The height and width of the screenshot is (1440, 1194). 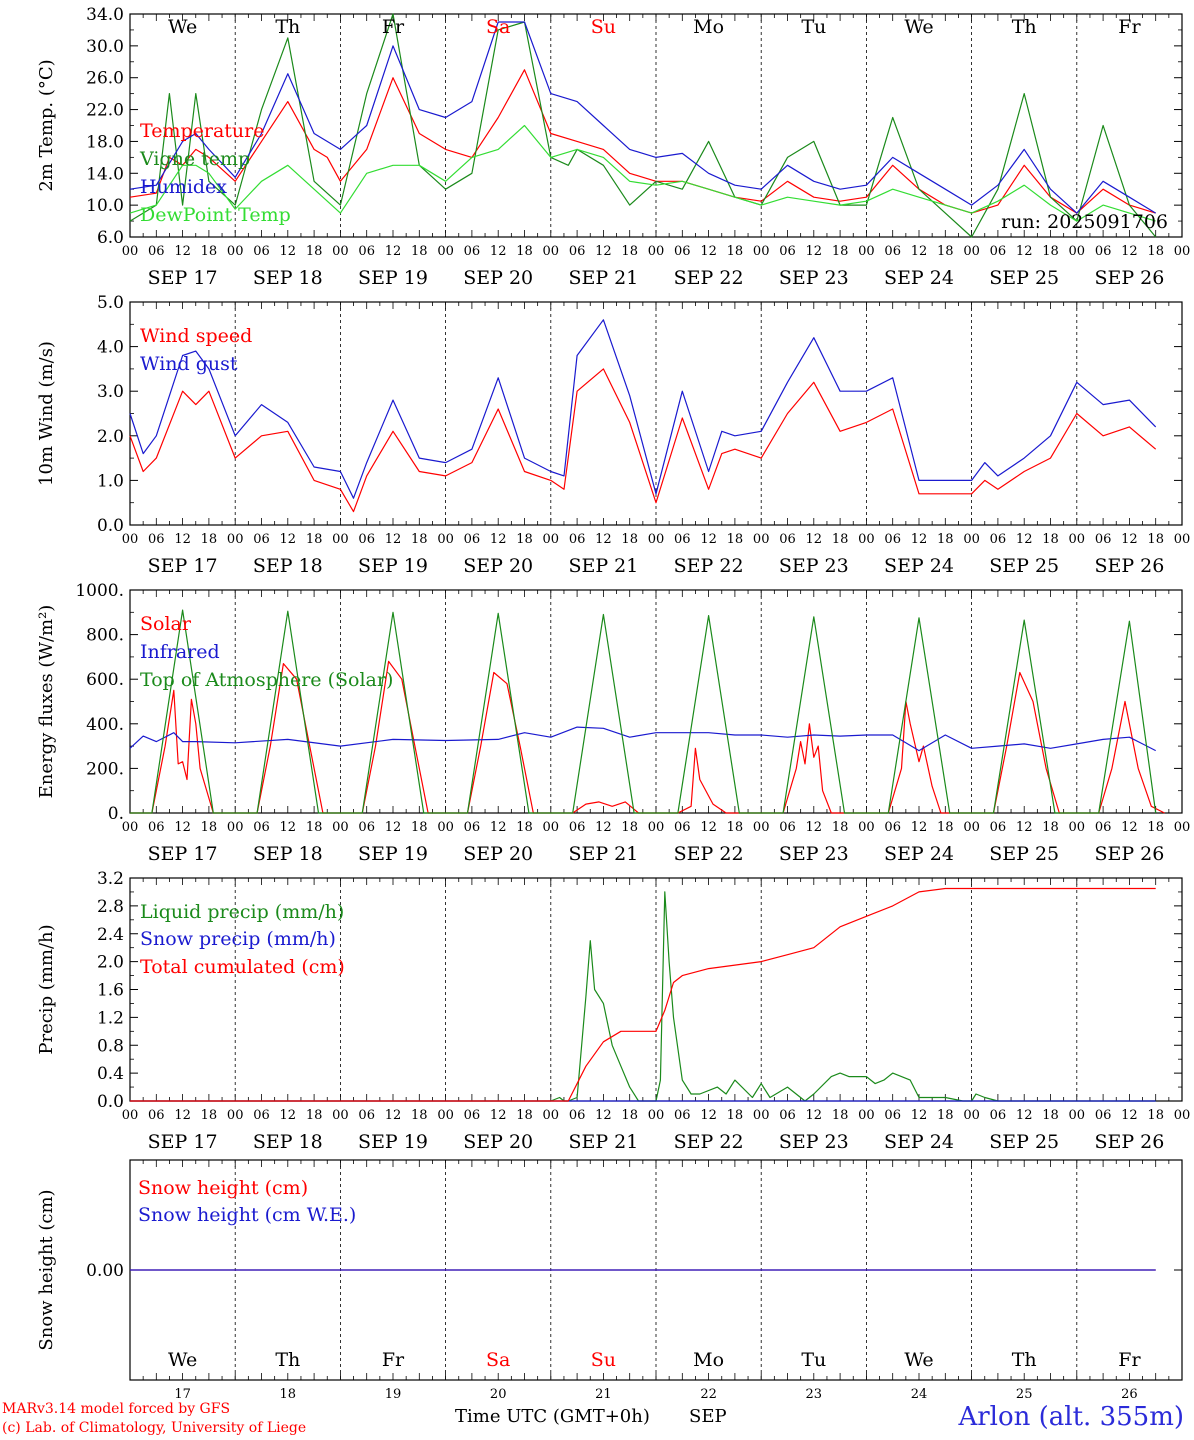 I want to click on legend-entry: Wind gust, so click(x=189, y=364).